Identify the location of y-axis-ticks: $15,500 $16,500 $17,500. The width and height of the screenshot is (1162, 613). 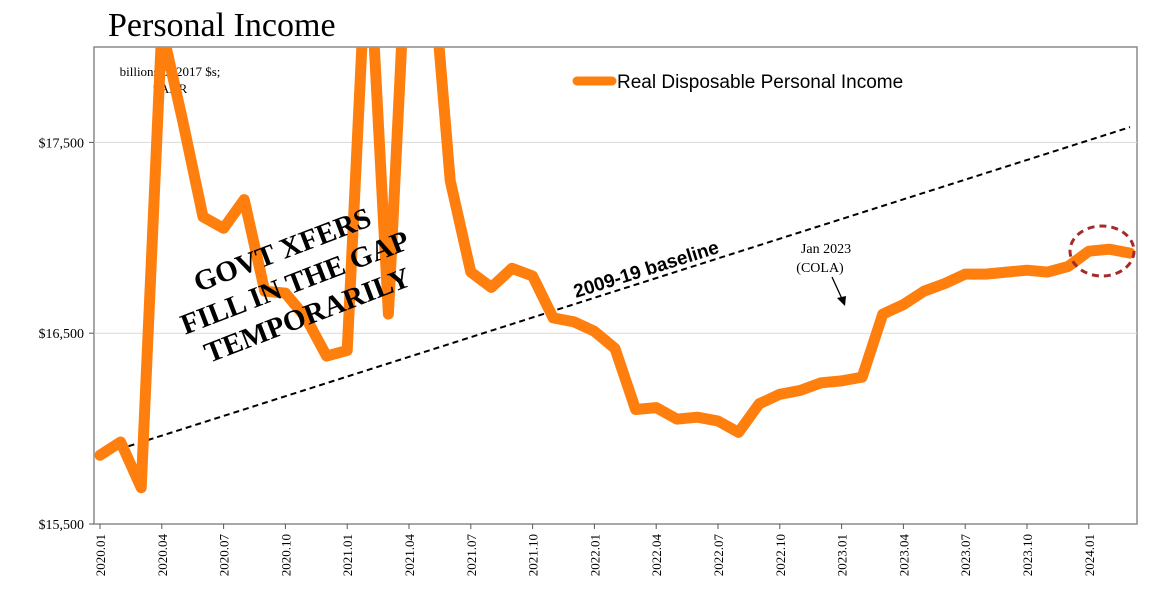
(66, 334).